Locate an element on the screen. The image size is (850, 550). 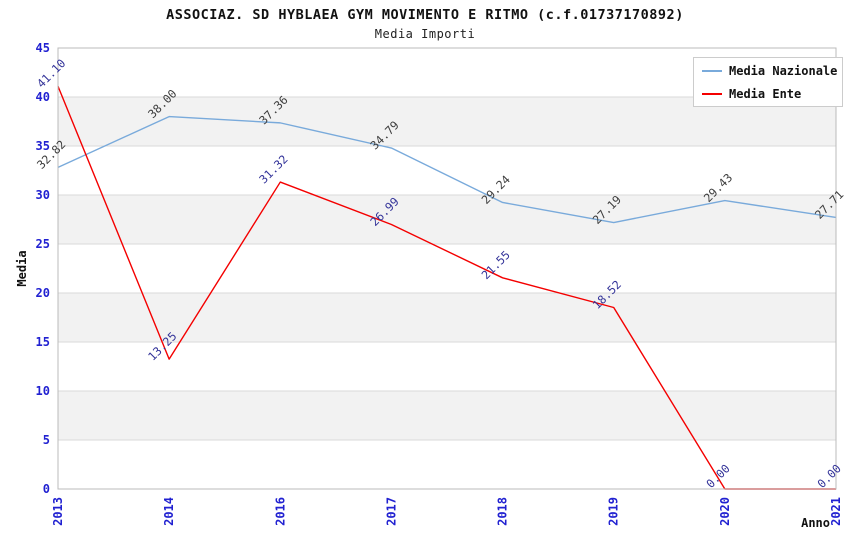
x-tick-label: 2016 is located at coordinates (280, 511).